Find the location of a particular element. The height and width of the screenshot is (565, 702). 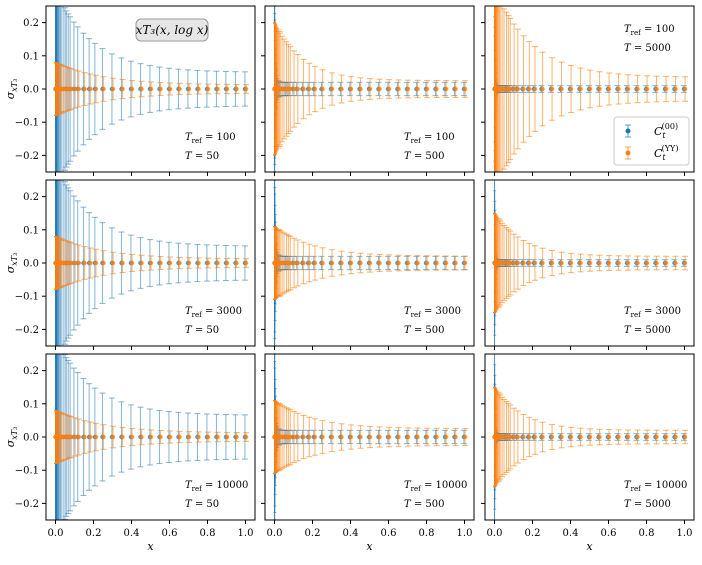

legend-box is located at coordinates (651, 141).